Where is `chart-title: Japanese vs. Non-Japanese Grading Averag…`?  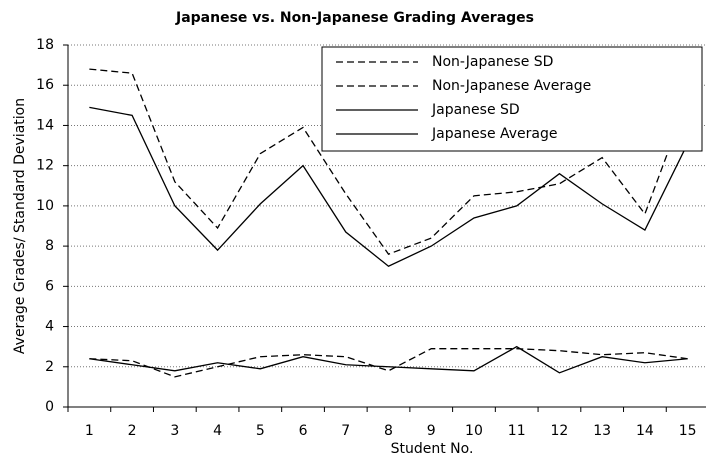
chart-title: Japanese vs. Non-Japanese Grading Averag… is located at coordinates (354, 18).